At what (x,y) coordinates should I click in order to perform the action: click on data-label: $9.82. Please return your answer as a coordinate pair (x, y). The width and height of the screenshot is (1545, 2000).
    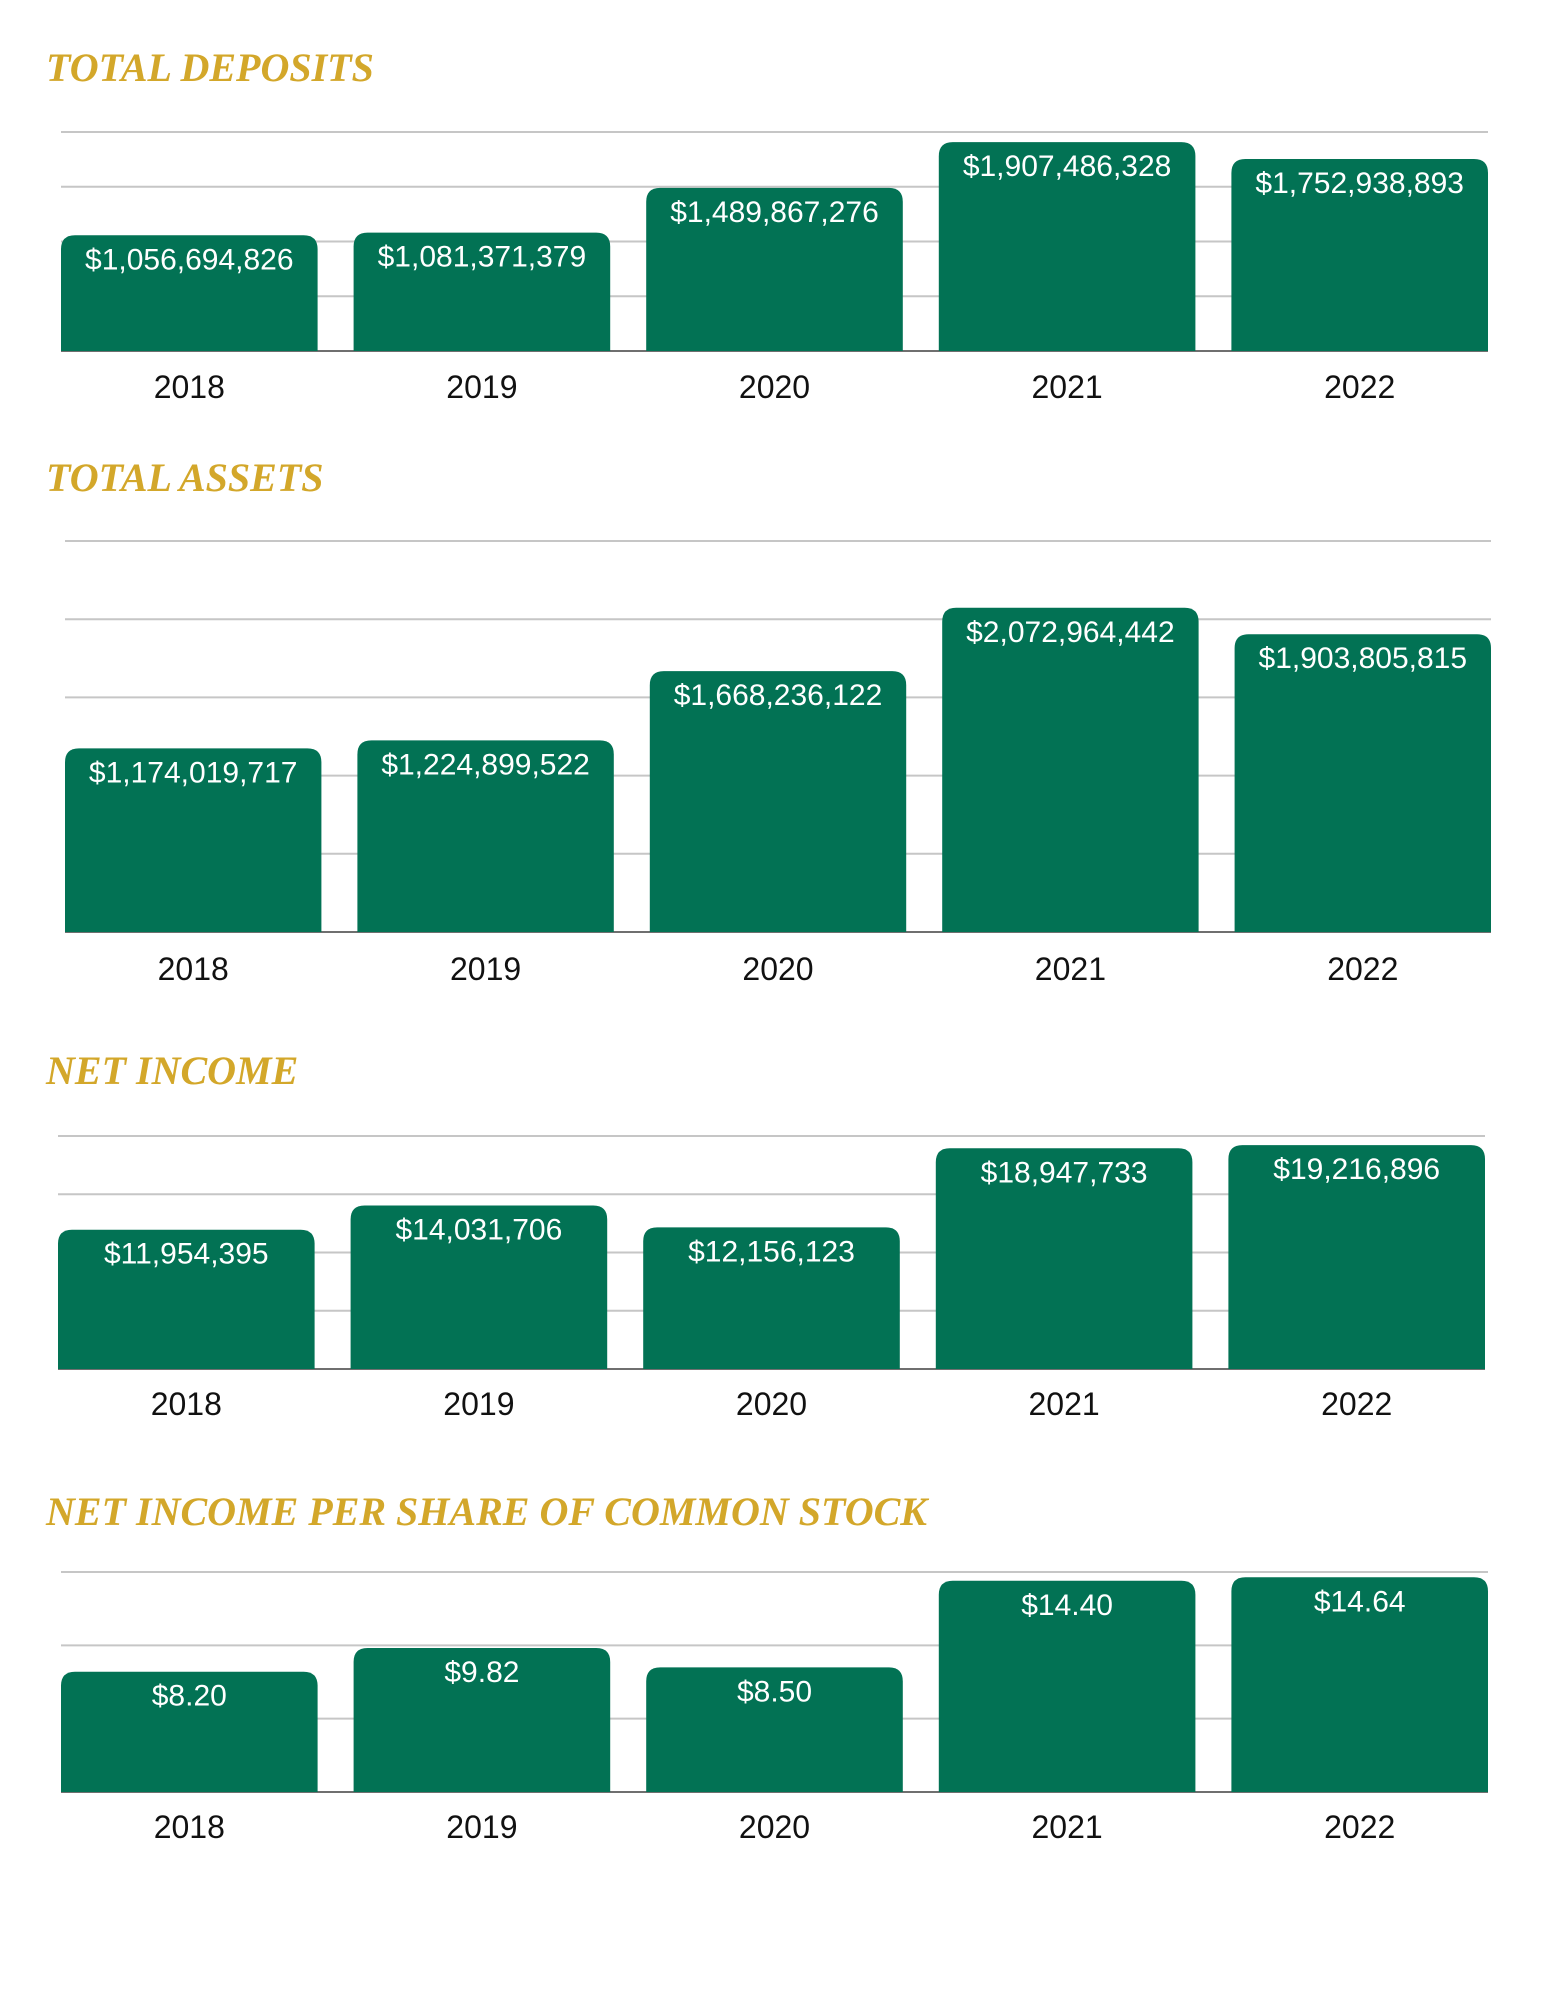
    Looking at the image, I should click on (481, 1672).